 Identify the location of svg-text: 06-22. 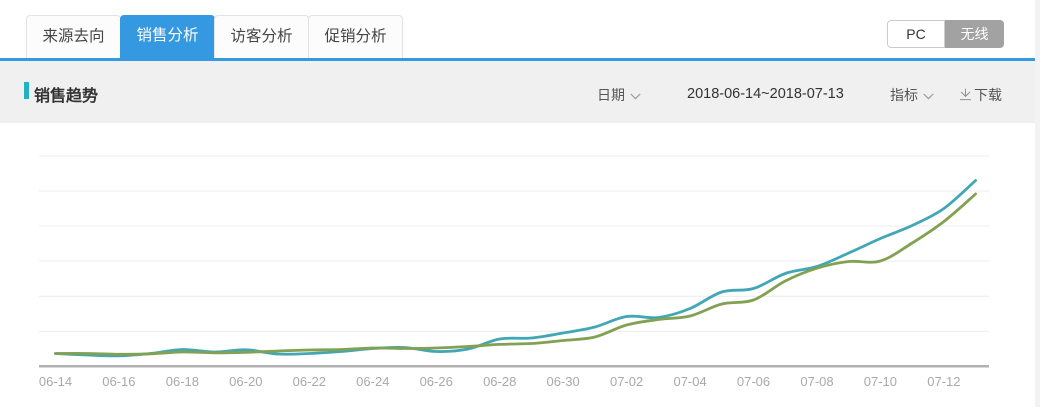
(309, 381).